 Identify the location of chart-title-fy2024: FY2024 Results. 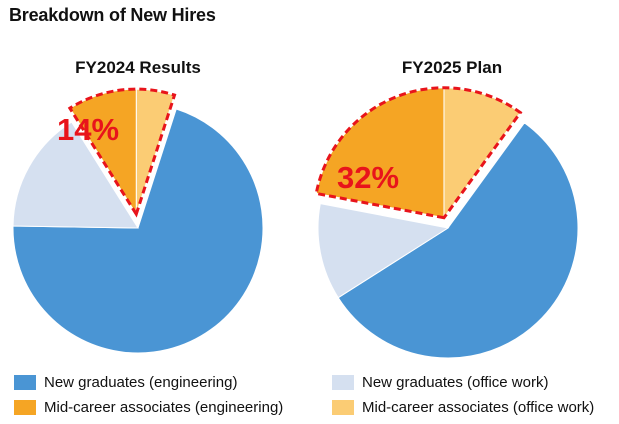
(138, 67).